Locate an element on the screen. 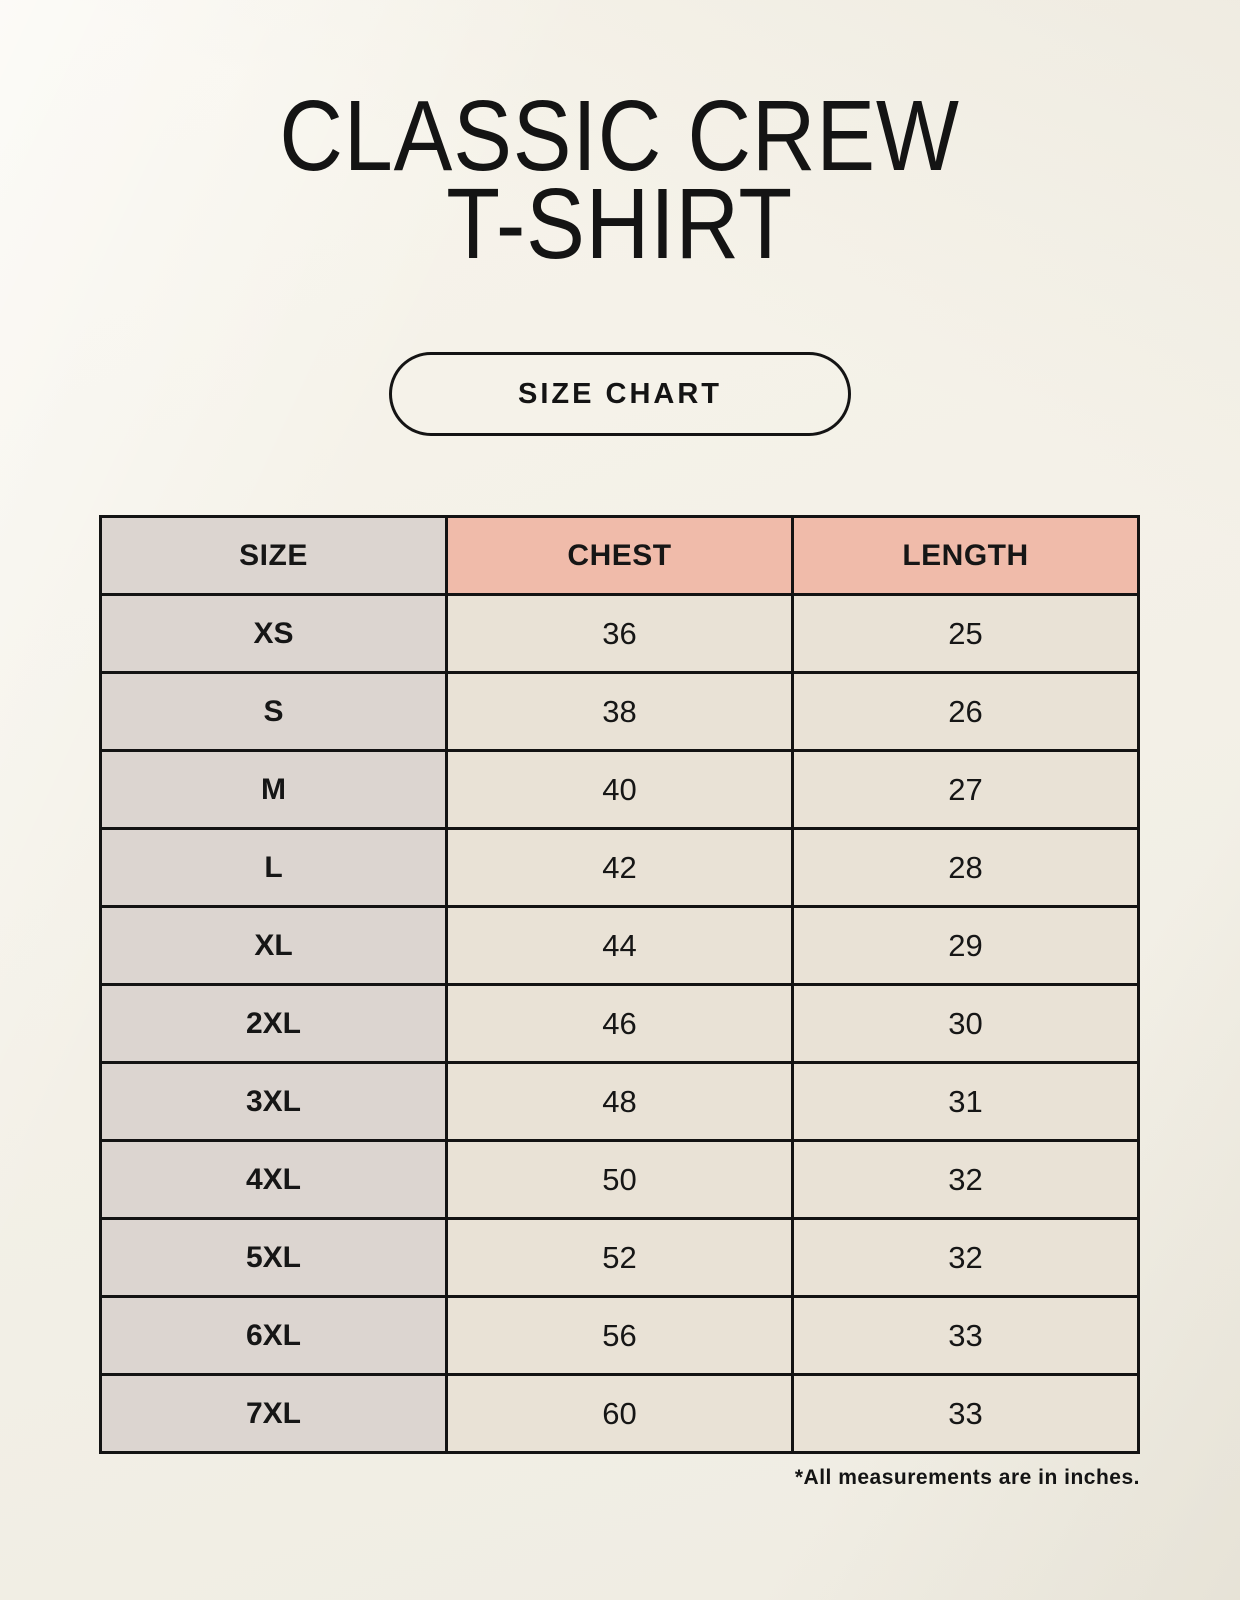  size-label-cell: XS is located at coordinates (273, 633).